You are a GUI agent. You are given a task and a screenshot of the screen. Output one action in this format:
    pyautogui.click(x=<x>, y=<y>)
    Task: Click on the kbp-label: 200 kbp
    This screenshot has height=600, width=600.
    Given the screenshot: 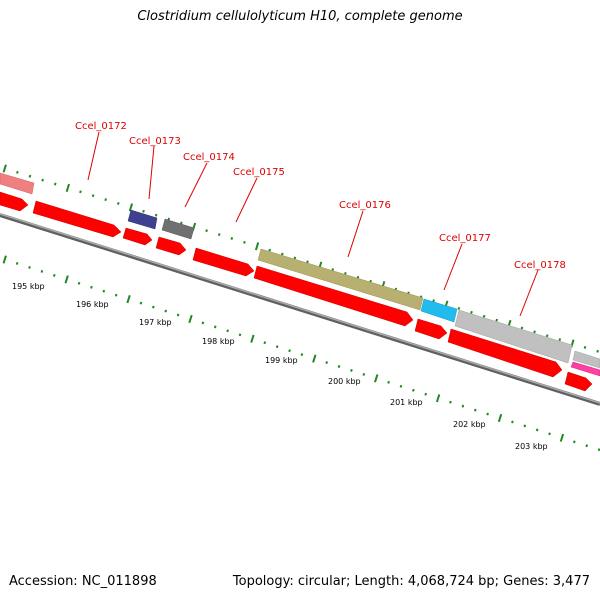 What is the action you would take?
    pyautogui.click(x=344, y=381)
    